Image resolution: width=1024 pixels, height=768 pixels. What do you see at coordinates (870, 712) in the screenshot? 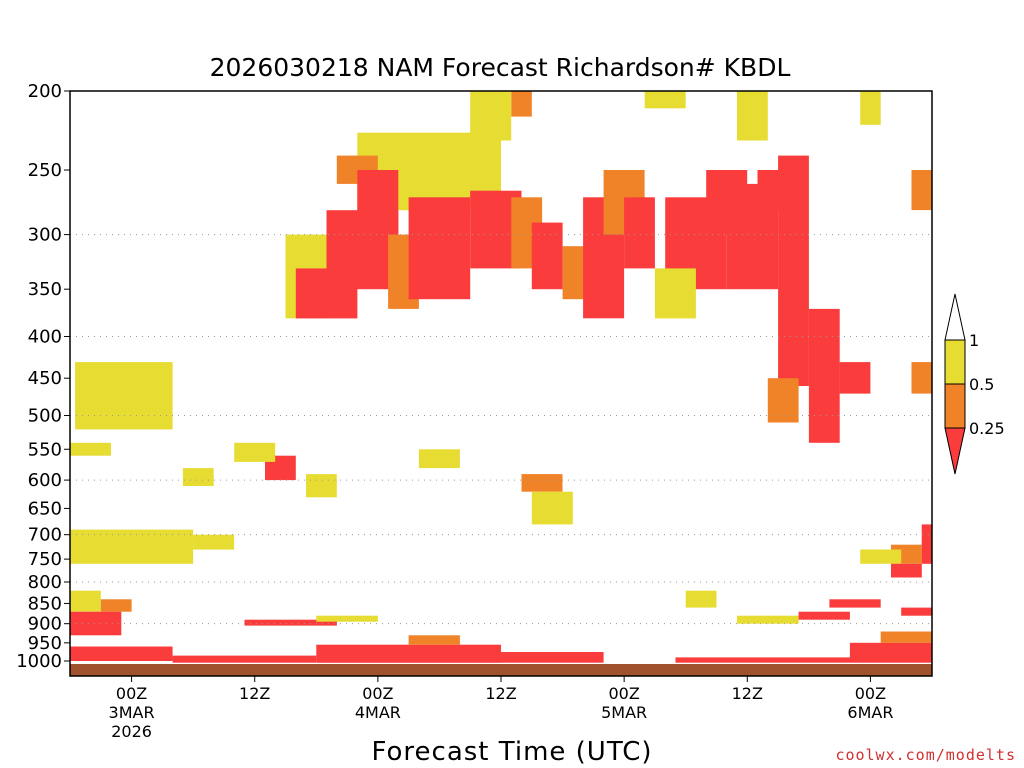
I see `x-tick-label: 6MAR` at bounding box center [870, 712].